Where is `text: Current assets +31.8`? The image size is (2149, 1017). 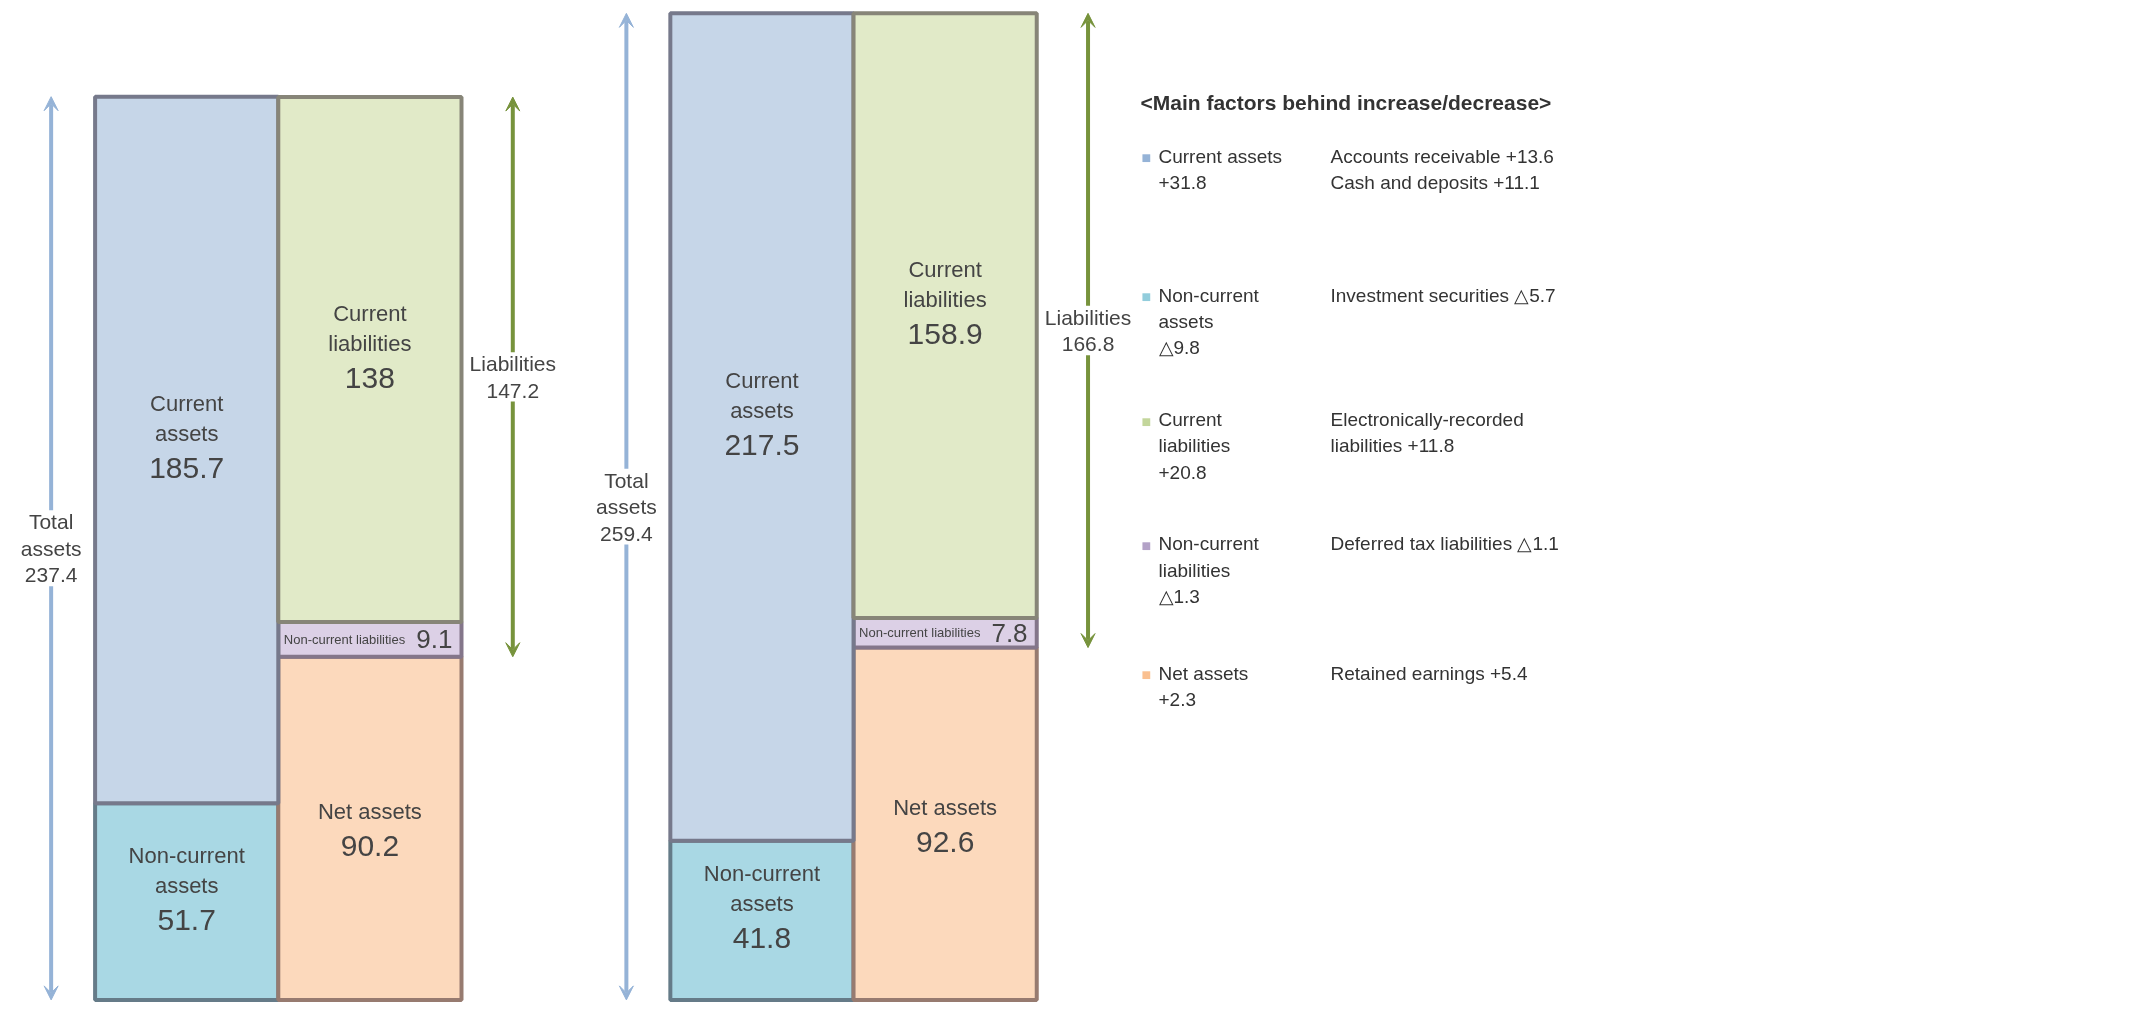 text: Current assets +31.8 is located at coordinates (1220, 169).